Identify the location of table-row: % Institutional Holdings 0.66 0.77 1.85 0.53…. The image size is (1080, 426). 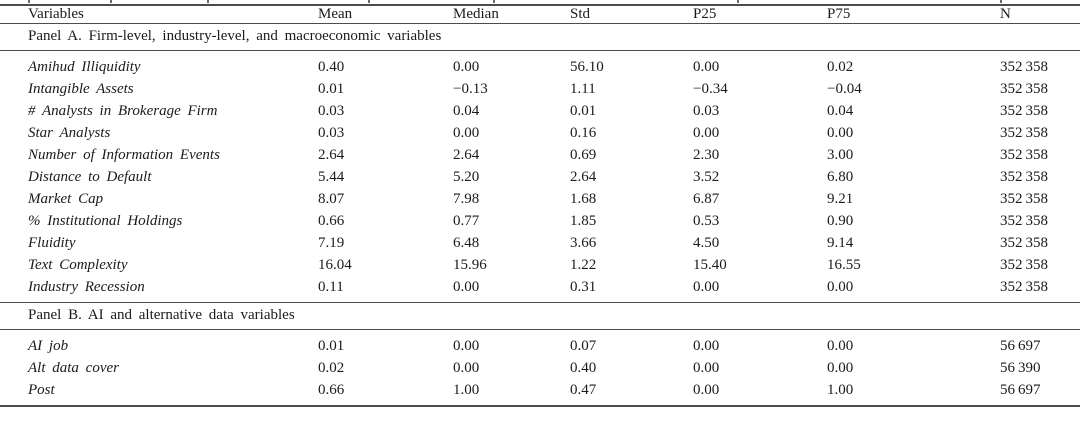
(540, 221).